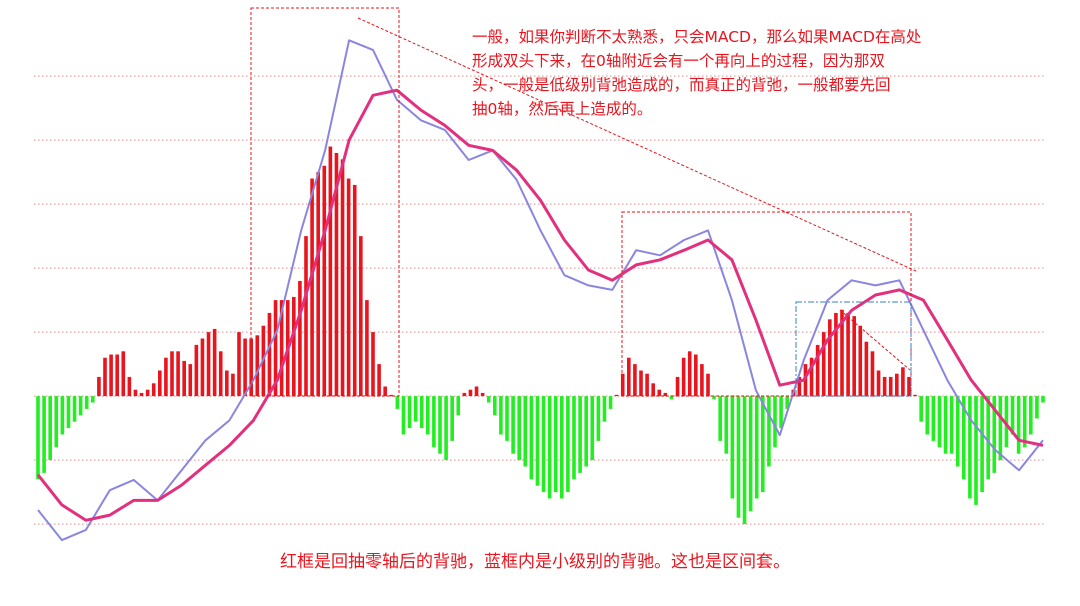 The height and width of the screenshot is (606, 1080). What do you see at coordinates (853, 349) in the screenshot?
I see `blue-box` at bounding box center [853, 349].